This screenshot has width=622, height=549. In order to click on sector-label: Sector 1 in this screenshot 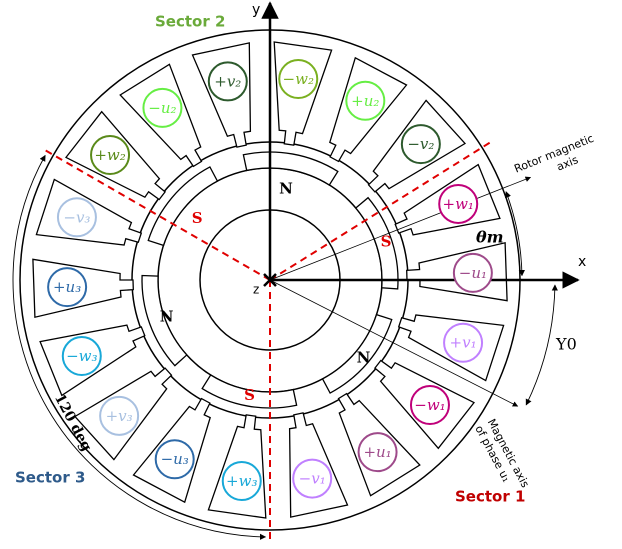, I will do `click(490, 497)`.